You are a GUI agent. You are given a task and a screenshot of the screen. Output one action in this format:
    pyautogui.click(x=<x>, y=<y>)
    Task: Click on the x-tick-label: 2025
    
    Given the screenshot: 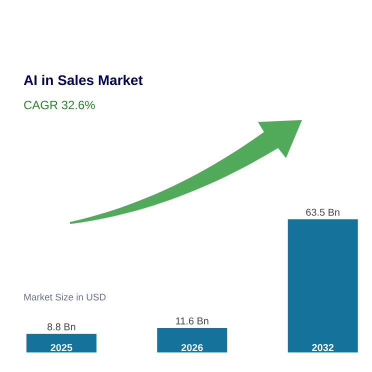 What is the action you would take?
    pyautogui.click(x=61, y=348)
    